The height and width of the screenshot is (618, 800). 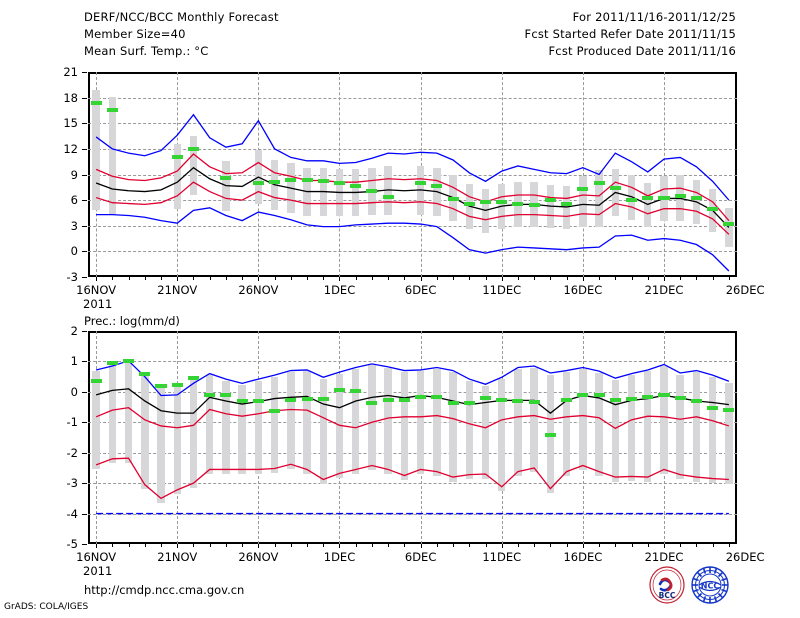 I want to click on x-axis-tick-label: 26DEC, so click(x=745, y=557).